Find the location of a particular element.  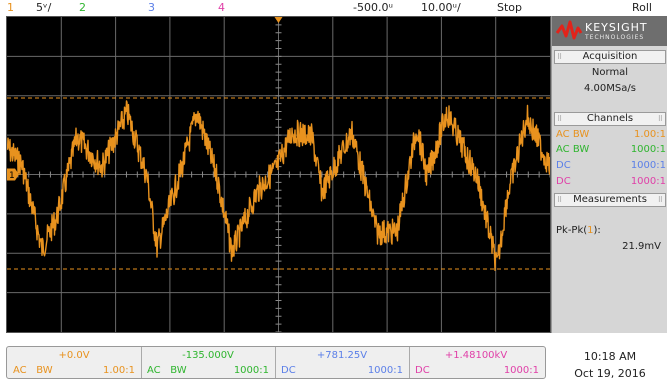

ground-marker-label: 1 is located at coordinates (12, 176).